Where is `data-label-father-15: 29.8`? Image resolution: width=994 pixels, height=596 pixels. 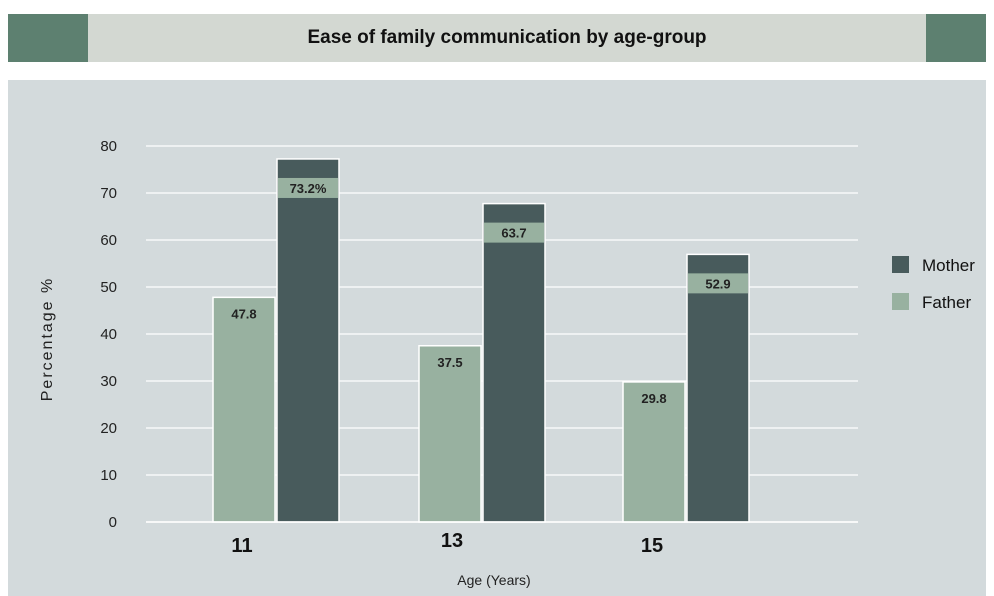
data-label-father-15: 29.8 is located at coordinates (653, 398).